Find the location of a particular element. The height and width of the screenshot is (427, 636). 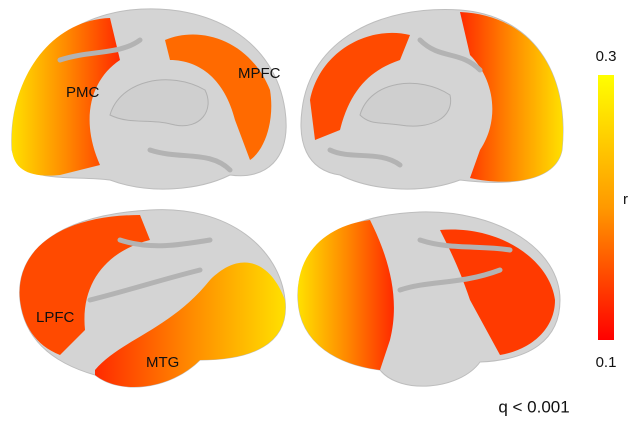

region-label: LPFC is located at coordinates (55, 317).